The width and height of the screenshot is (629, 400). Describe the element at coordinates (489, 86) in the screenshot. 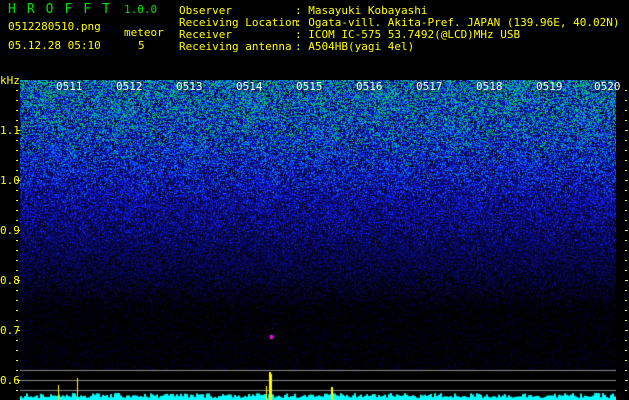

I see `time-label: 0518` at that location.